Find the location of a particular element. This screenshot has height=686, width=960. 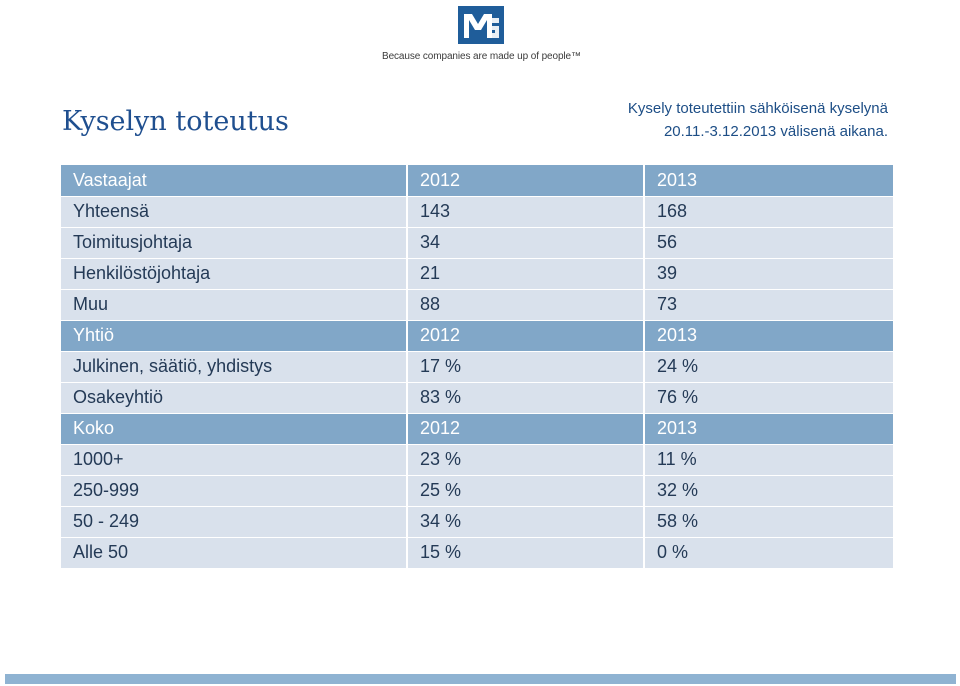

table-row: Julkinen, säätiö, yhdistys 17 % 24 % is located at coordinates (477, 367).